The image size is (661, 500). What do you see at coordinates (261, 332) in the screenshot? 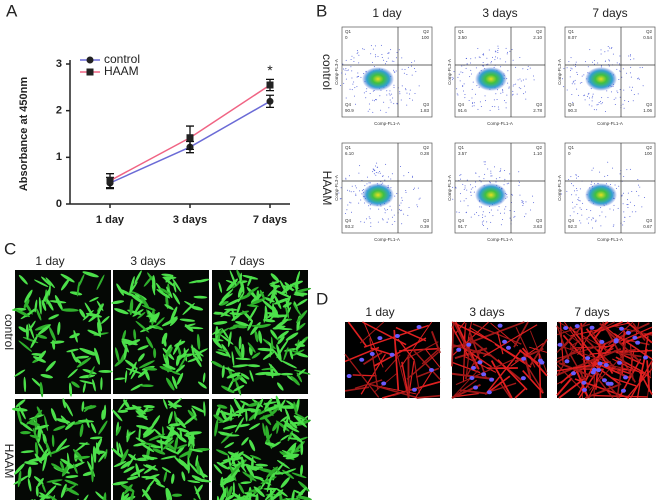
I see `fluorescence-image` at bounding box center [261, 332].